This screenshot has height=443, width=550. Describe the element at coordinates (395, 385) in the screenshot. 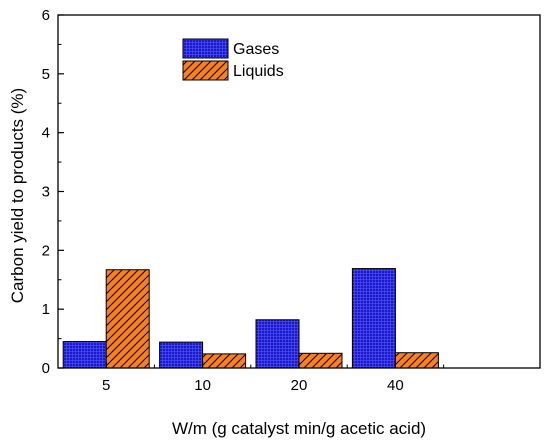

I see `x-tick-label: 40` at that location.